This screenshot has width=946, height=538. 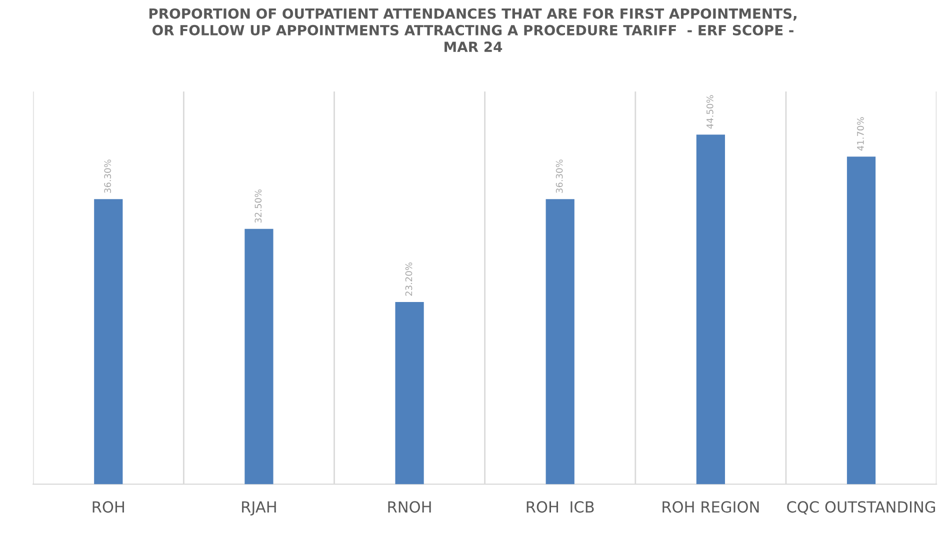 What do you see at coordinates (861, 507) in the screenshot?
I see `x-tick-label: CQC OUTSTANDING` at bounding box center [861, 507].